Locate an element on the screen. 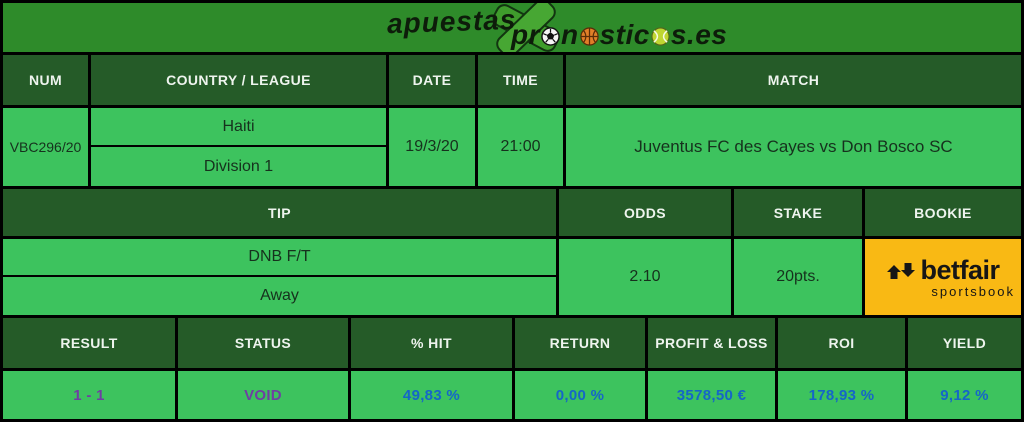 This screenshot has height=422, width=1024. col-header-stake: STAKE is located at coordinates (798, 212).